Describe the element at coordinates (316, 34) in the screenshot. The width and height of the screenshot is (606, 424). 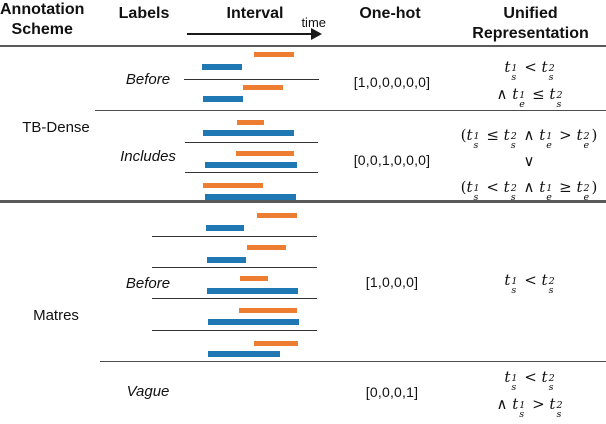
I see `time-axis-arrowhead-icon` at that location.